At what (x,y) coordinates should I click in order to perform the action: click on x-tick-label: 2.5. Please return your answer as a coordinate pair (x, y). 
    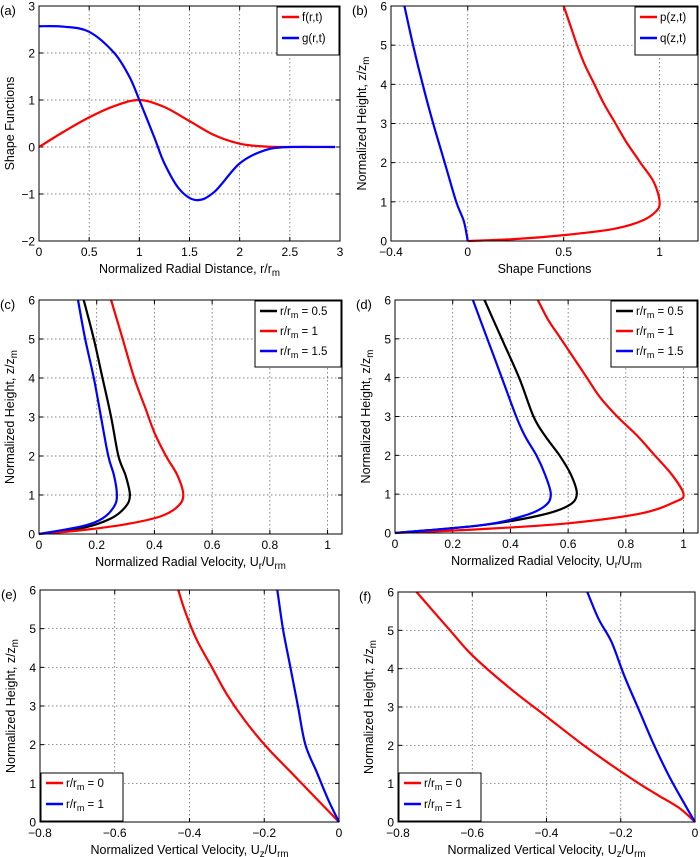
    Looking at the image, I should click on (289, 252).